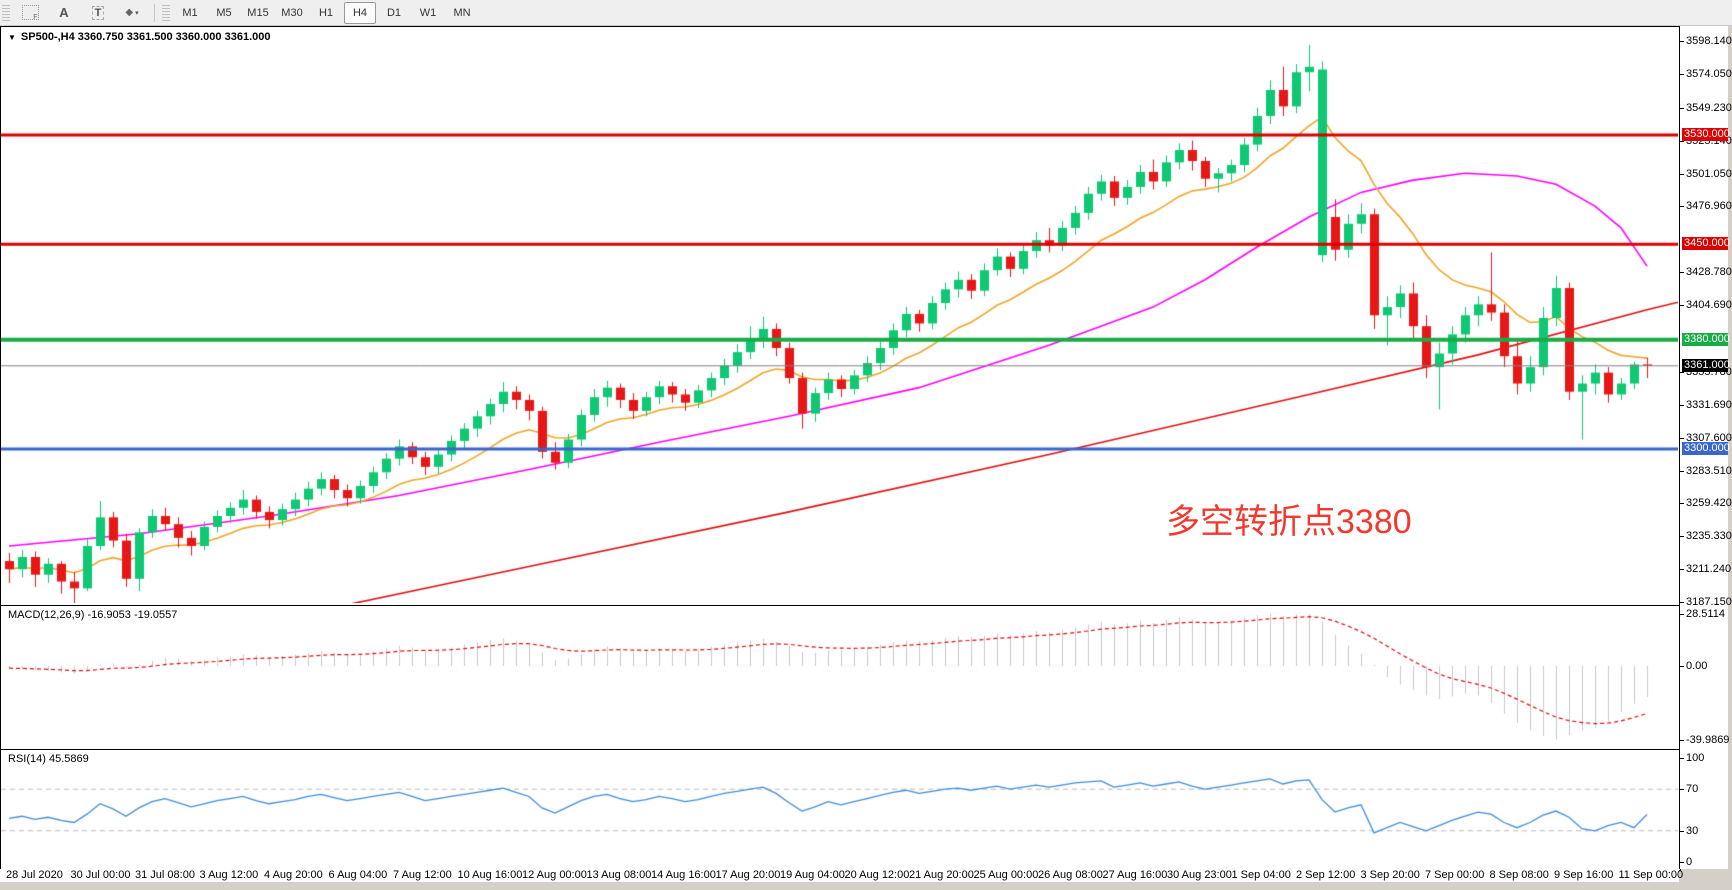 Image resolution: width=1732 pixels, height=890 pixels. I want to click on price-axis-label: 3211.240, so click(1709, 569).